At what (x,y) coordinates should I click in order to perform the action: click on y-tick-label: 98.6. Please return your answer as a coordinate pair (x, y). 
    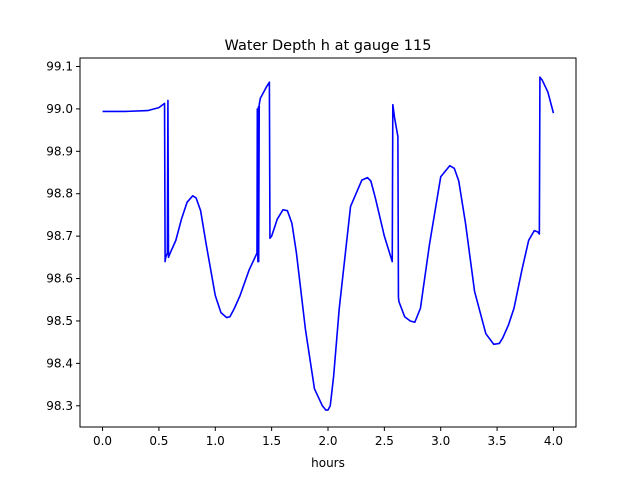
    Looking at the image, I should click on (59, 279).